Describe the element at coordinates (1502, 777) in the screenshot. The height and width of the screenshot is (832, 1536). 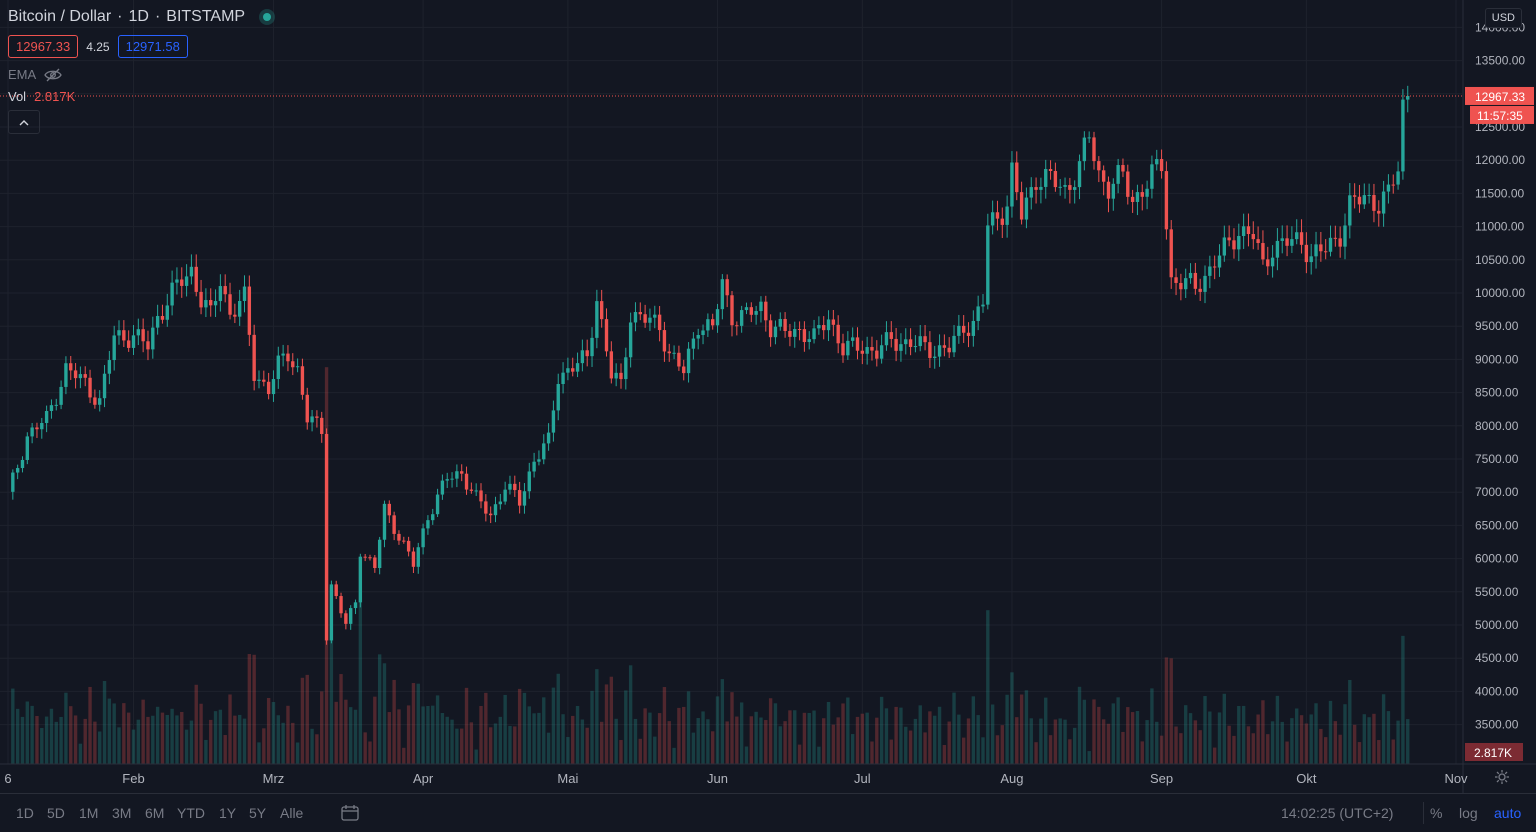
I see `gear-icon` at that location.